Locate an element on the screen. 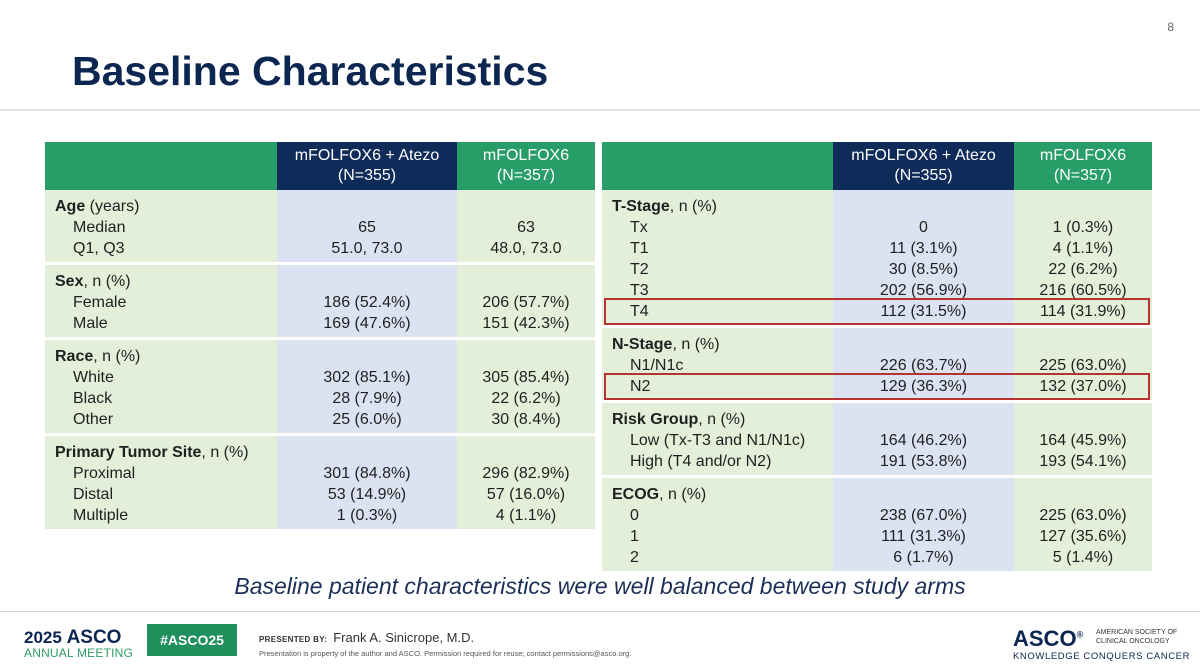  row-label: N2 is located at coordinates (640, 386).